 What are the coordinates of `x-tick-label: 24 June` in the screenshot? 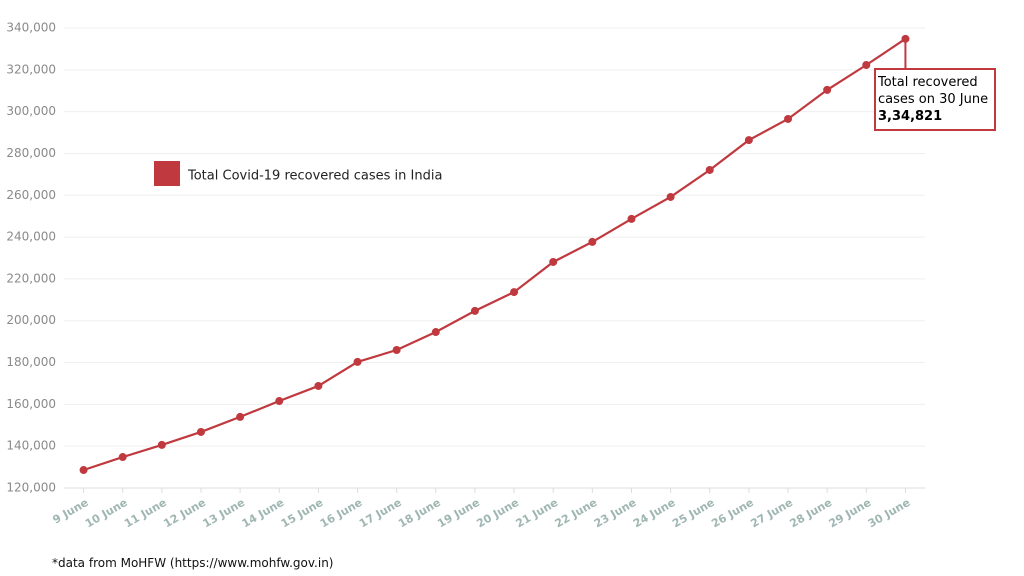 It's located at (654, 513).